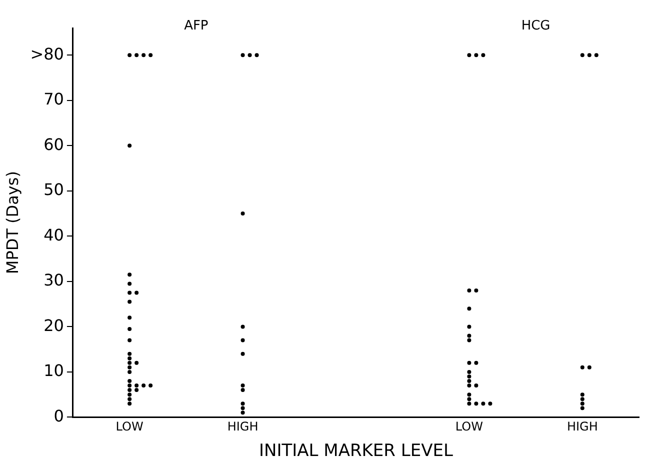 This screenshot has width=649, height=466. What do you see at coordinates (54, 325) in the screenshot?
I see `y-tick-label: 20` at bounding box center [54, 325].